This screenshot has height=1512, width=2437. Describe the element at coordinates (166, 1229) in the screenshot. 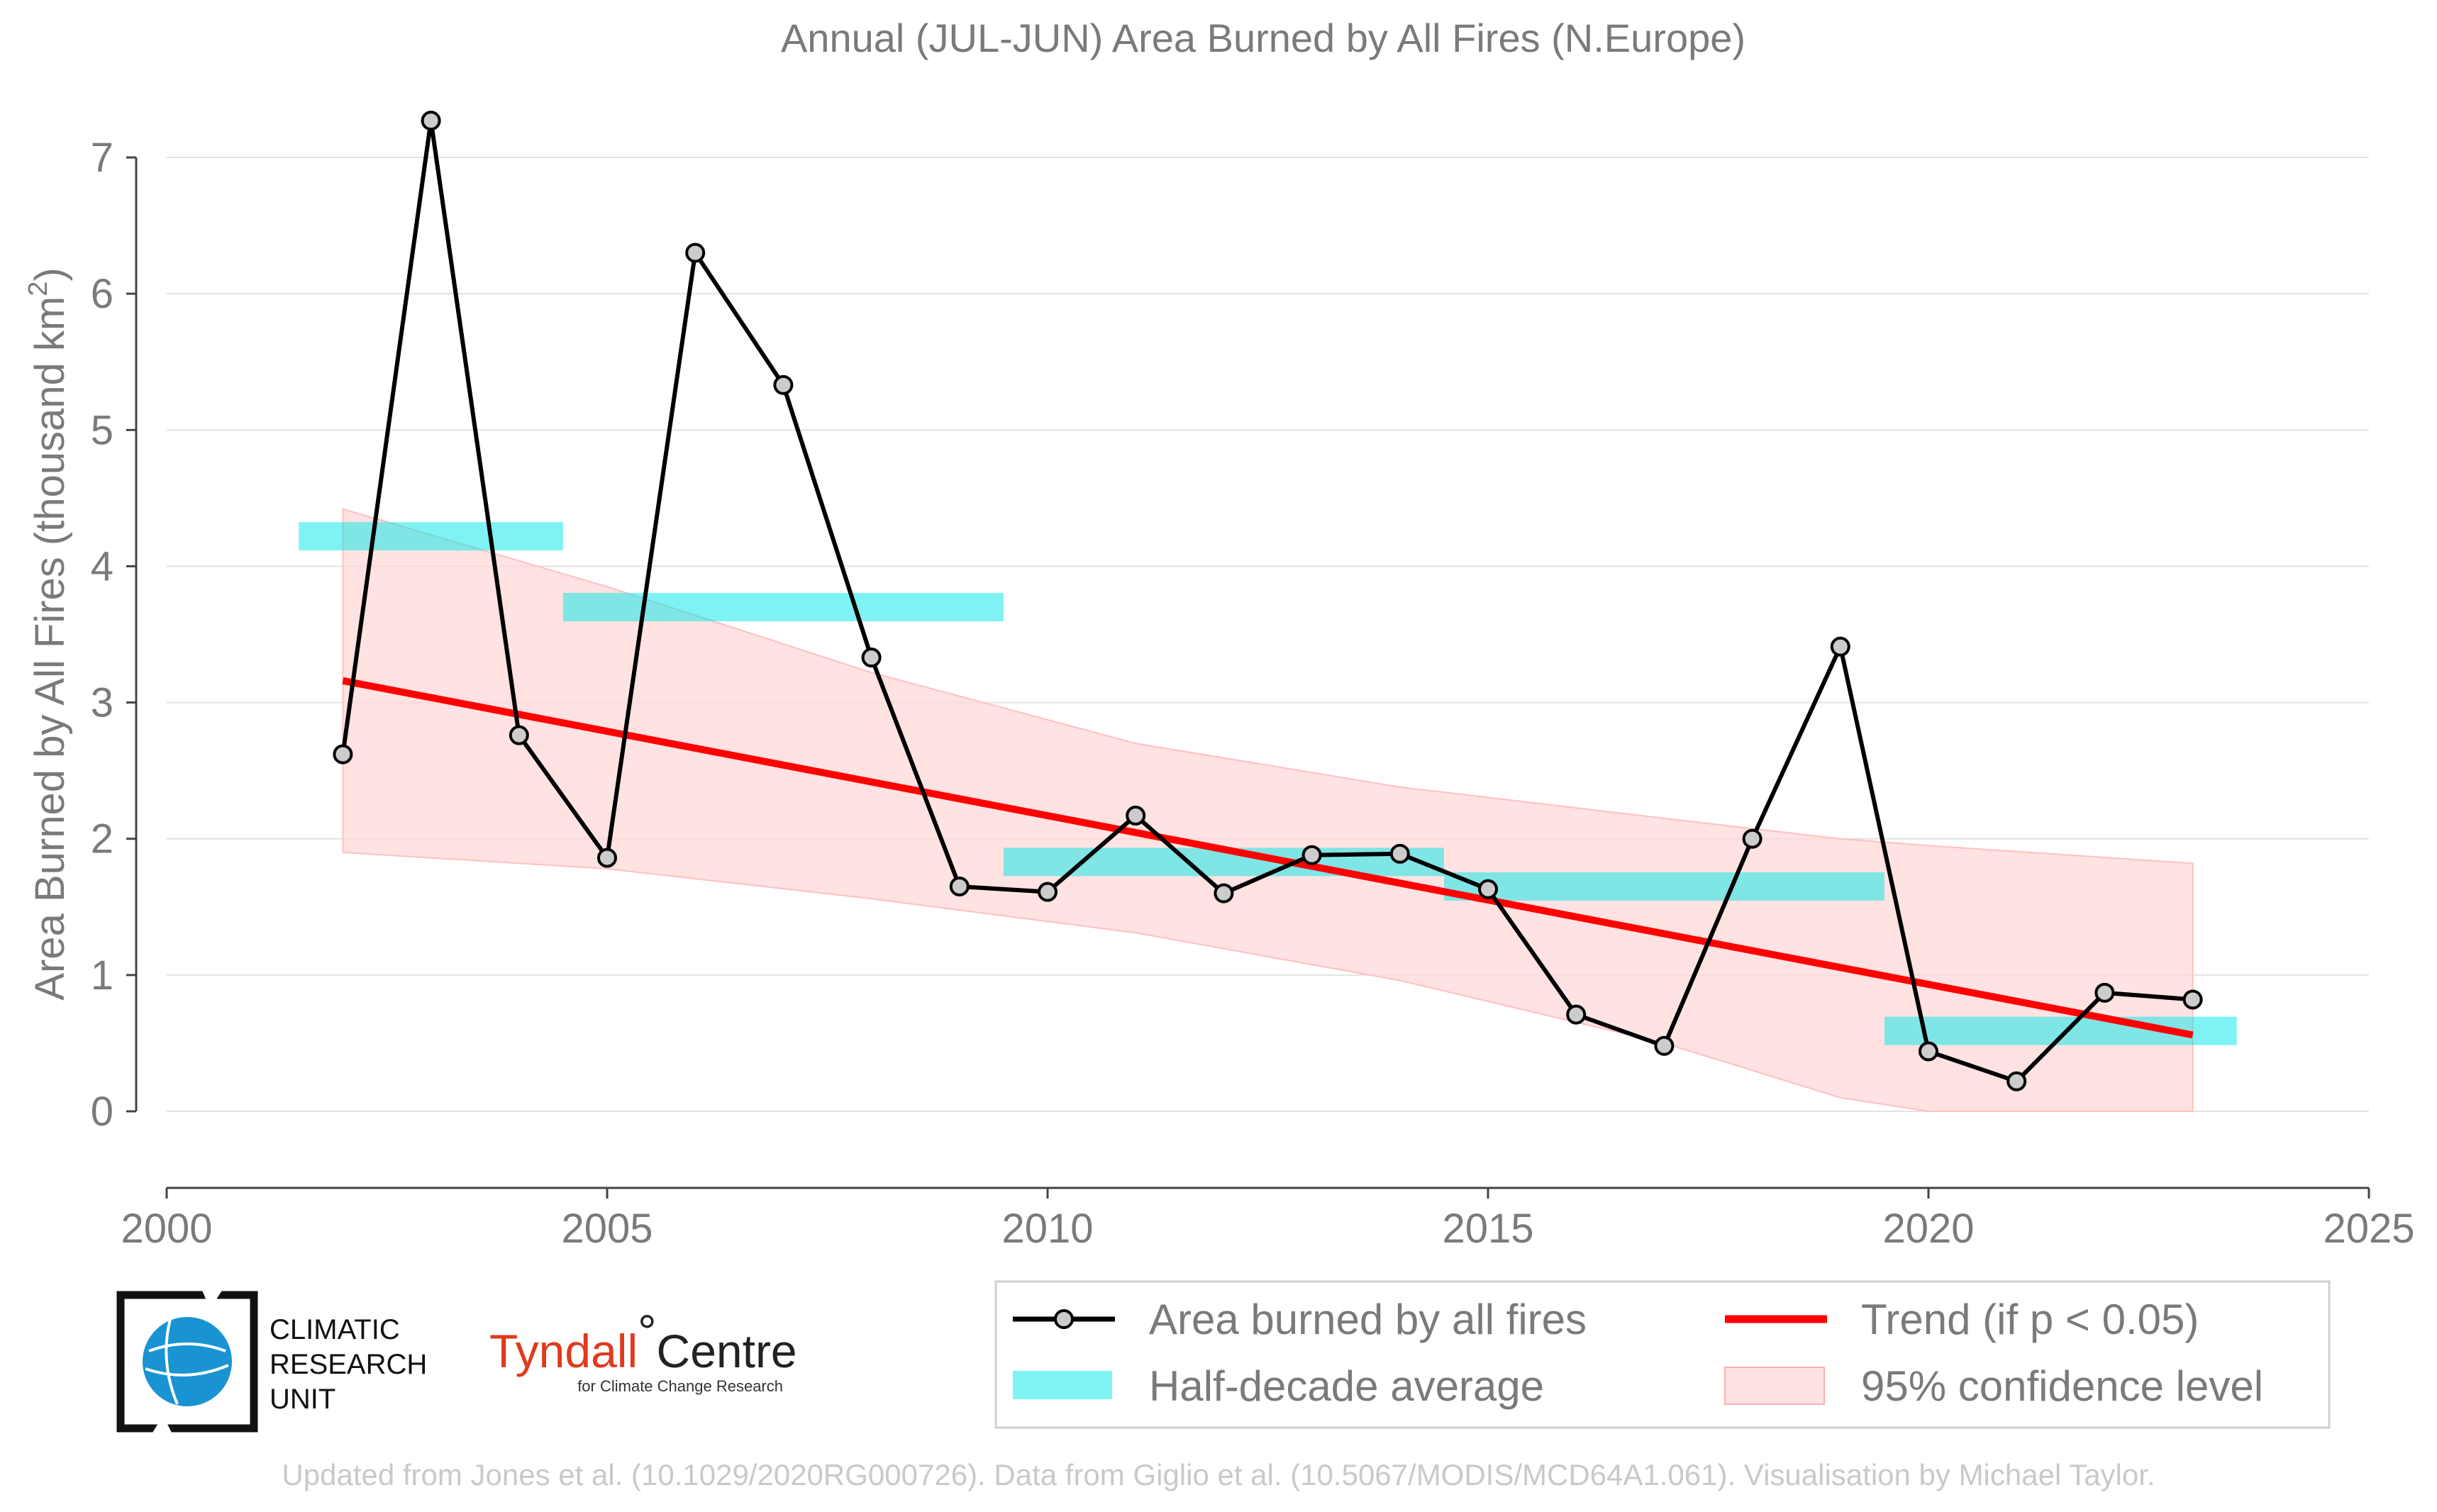

I see `x-tick-label: 2000` at that location.